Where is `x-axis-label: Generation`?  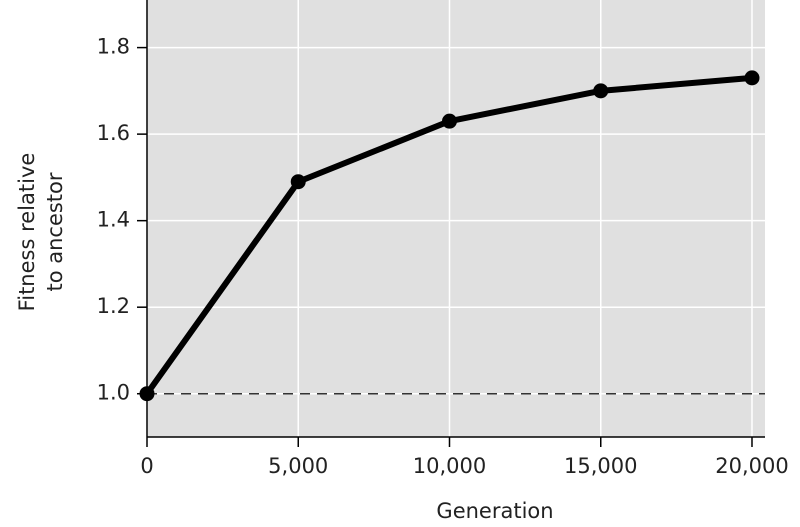 x-axis-label: Generation is located at coordinates (494, 511).